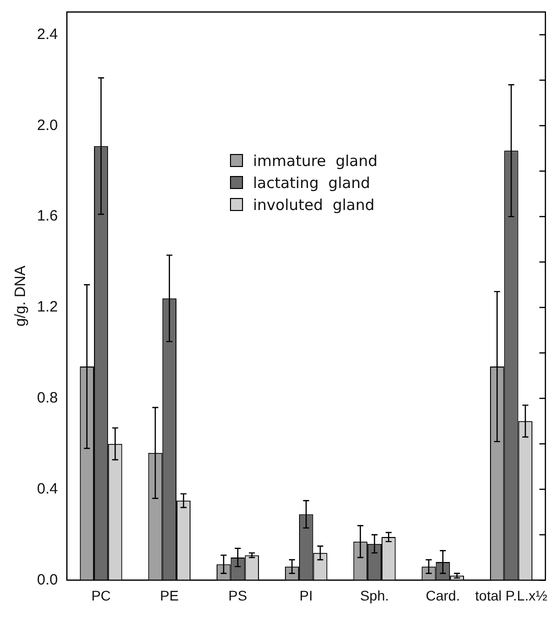 Image resolution: width=556 pixels, height=619 pixels. Describe the element at coordinates (374, 595) in the screenshot. I see `x-tick-label: Sph.` at that location.